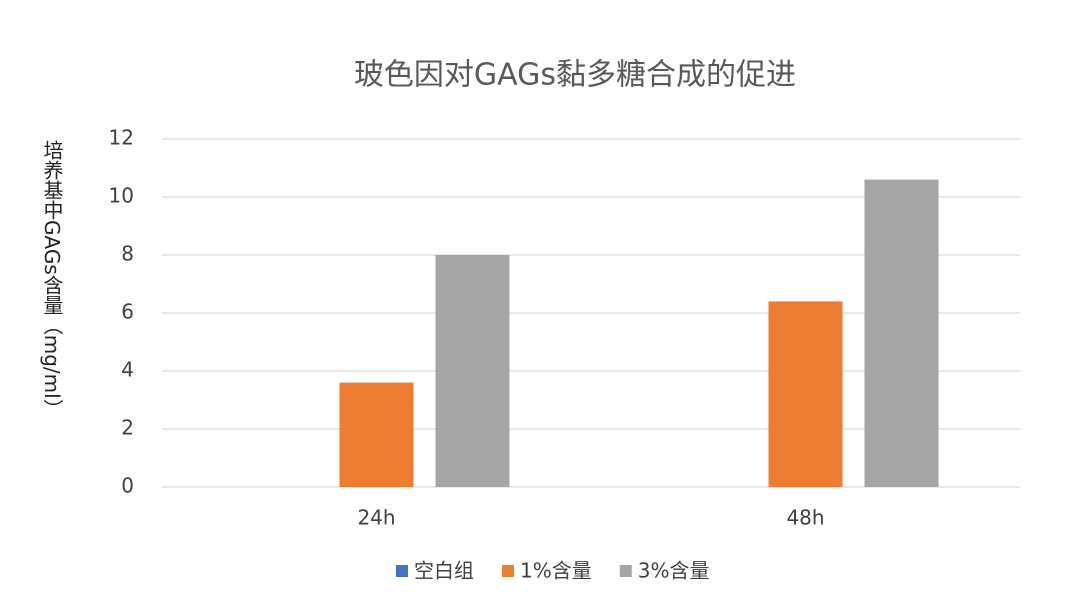 The image size is (1074, 610). Describe the element at coordinates (556, 571) in the screenshot. I see `legend-label: 1%含量` at that location.